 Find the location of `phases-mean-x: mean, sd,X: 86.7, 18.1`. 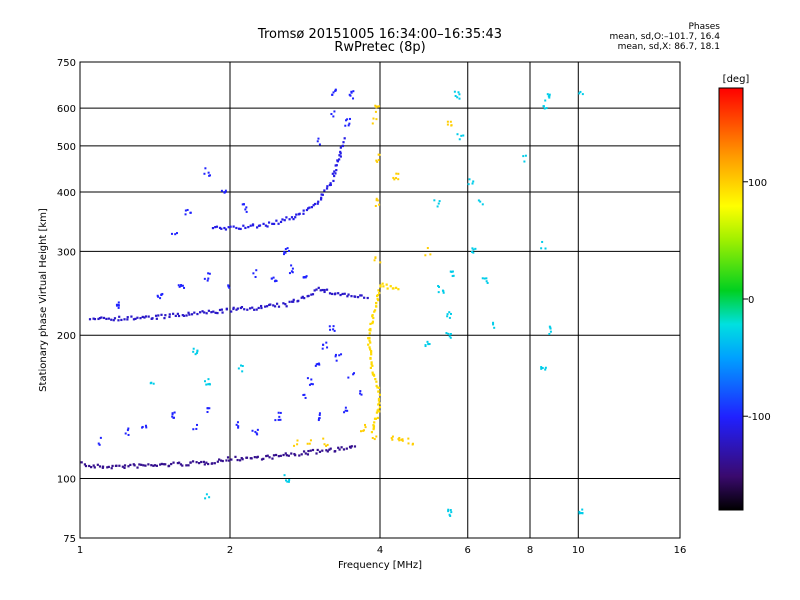

phases-mean-x: mean, sd,X: 86.7, 18.1 is located at coordinates (668, 47).